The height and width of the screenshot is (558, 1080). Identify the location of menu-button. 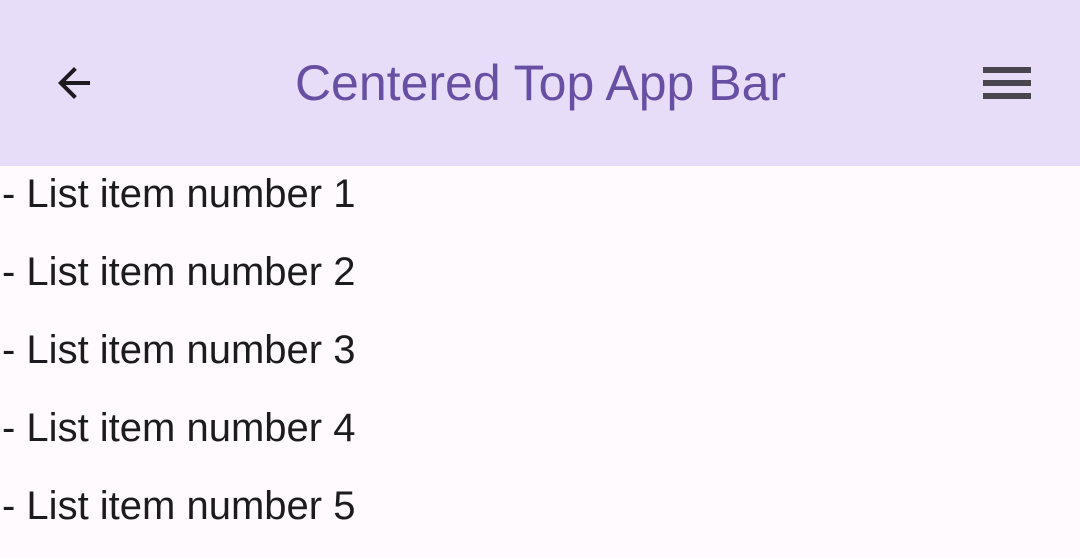
(1007, 83).